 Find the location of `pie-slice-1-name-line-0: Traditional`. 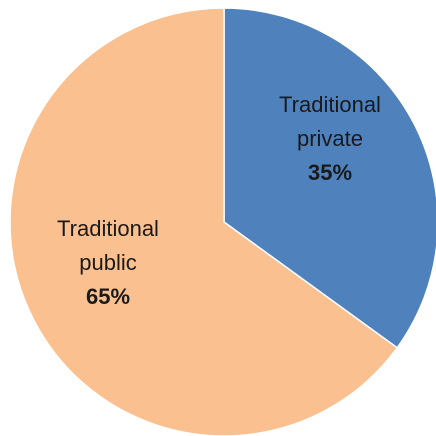

pie-slice-1-name-line-0: Traditional is located at coordinates (108, 228).